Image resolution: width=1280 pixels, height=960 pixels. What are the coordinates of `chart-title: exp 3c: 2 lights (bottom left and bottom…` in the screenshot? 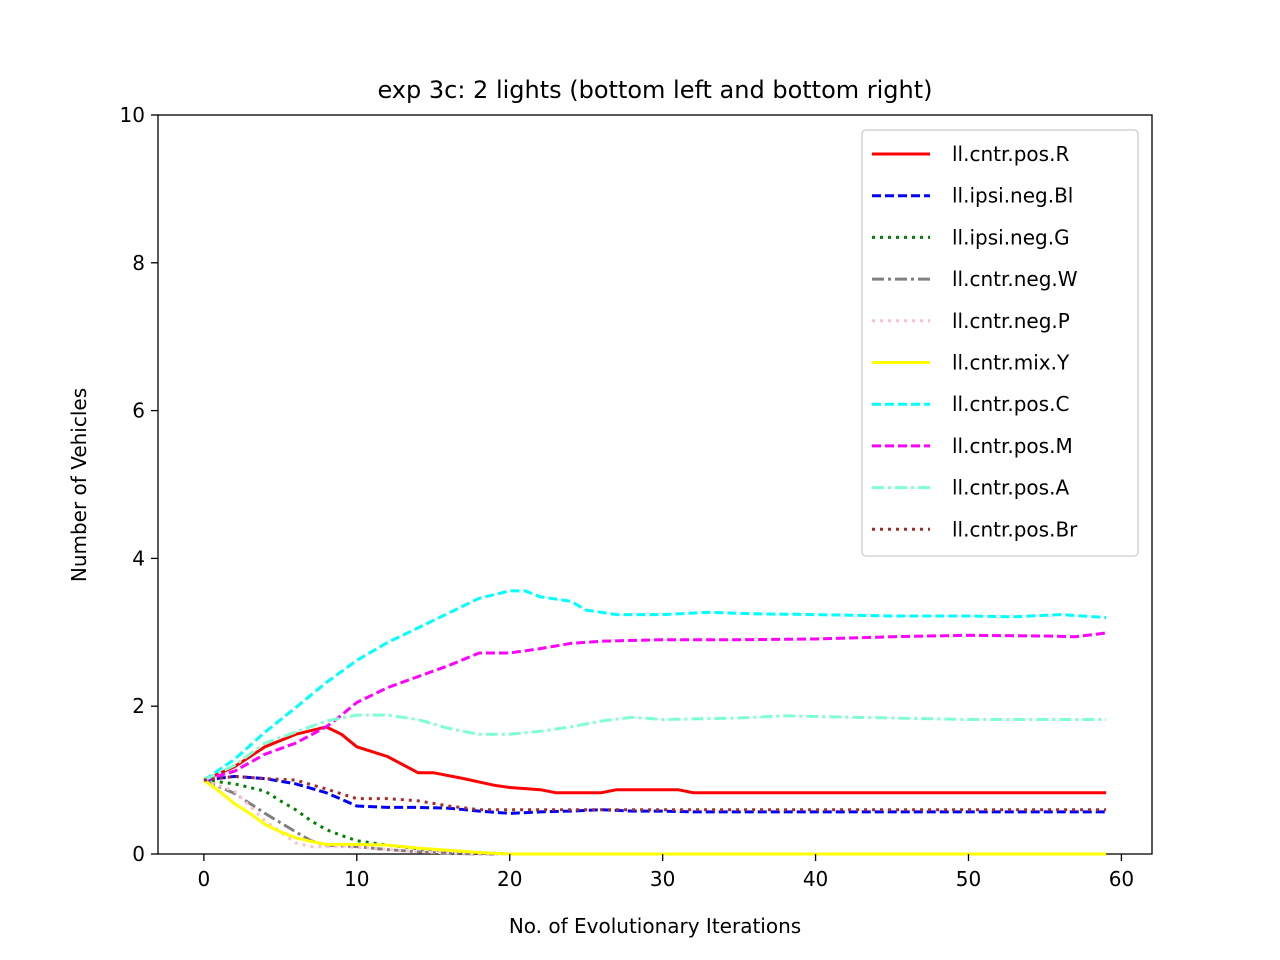 It's located at (654, 90).